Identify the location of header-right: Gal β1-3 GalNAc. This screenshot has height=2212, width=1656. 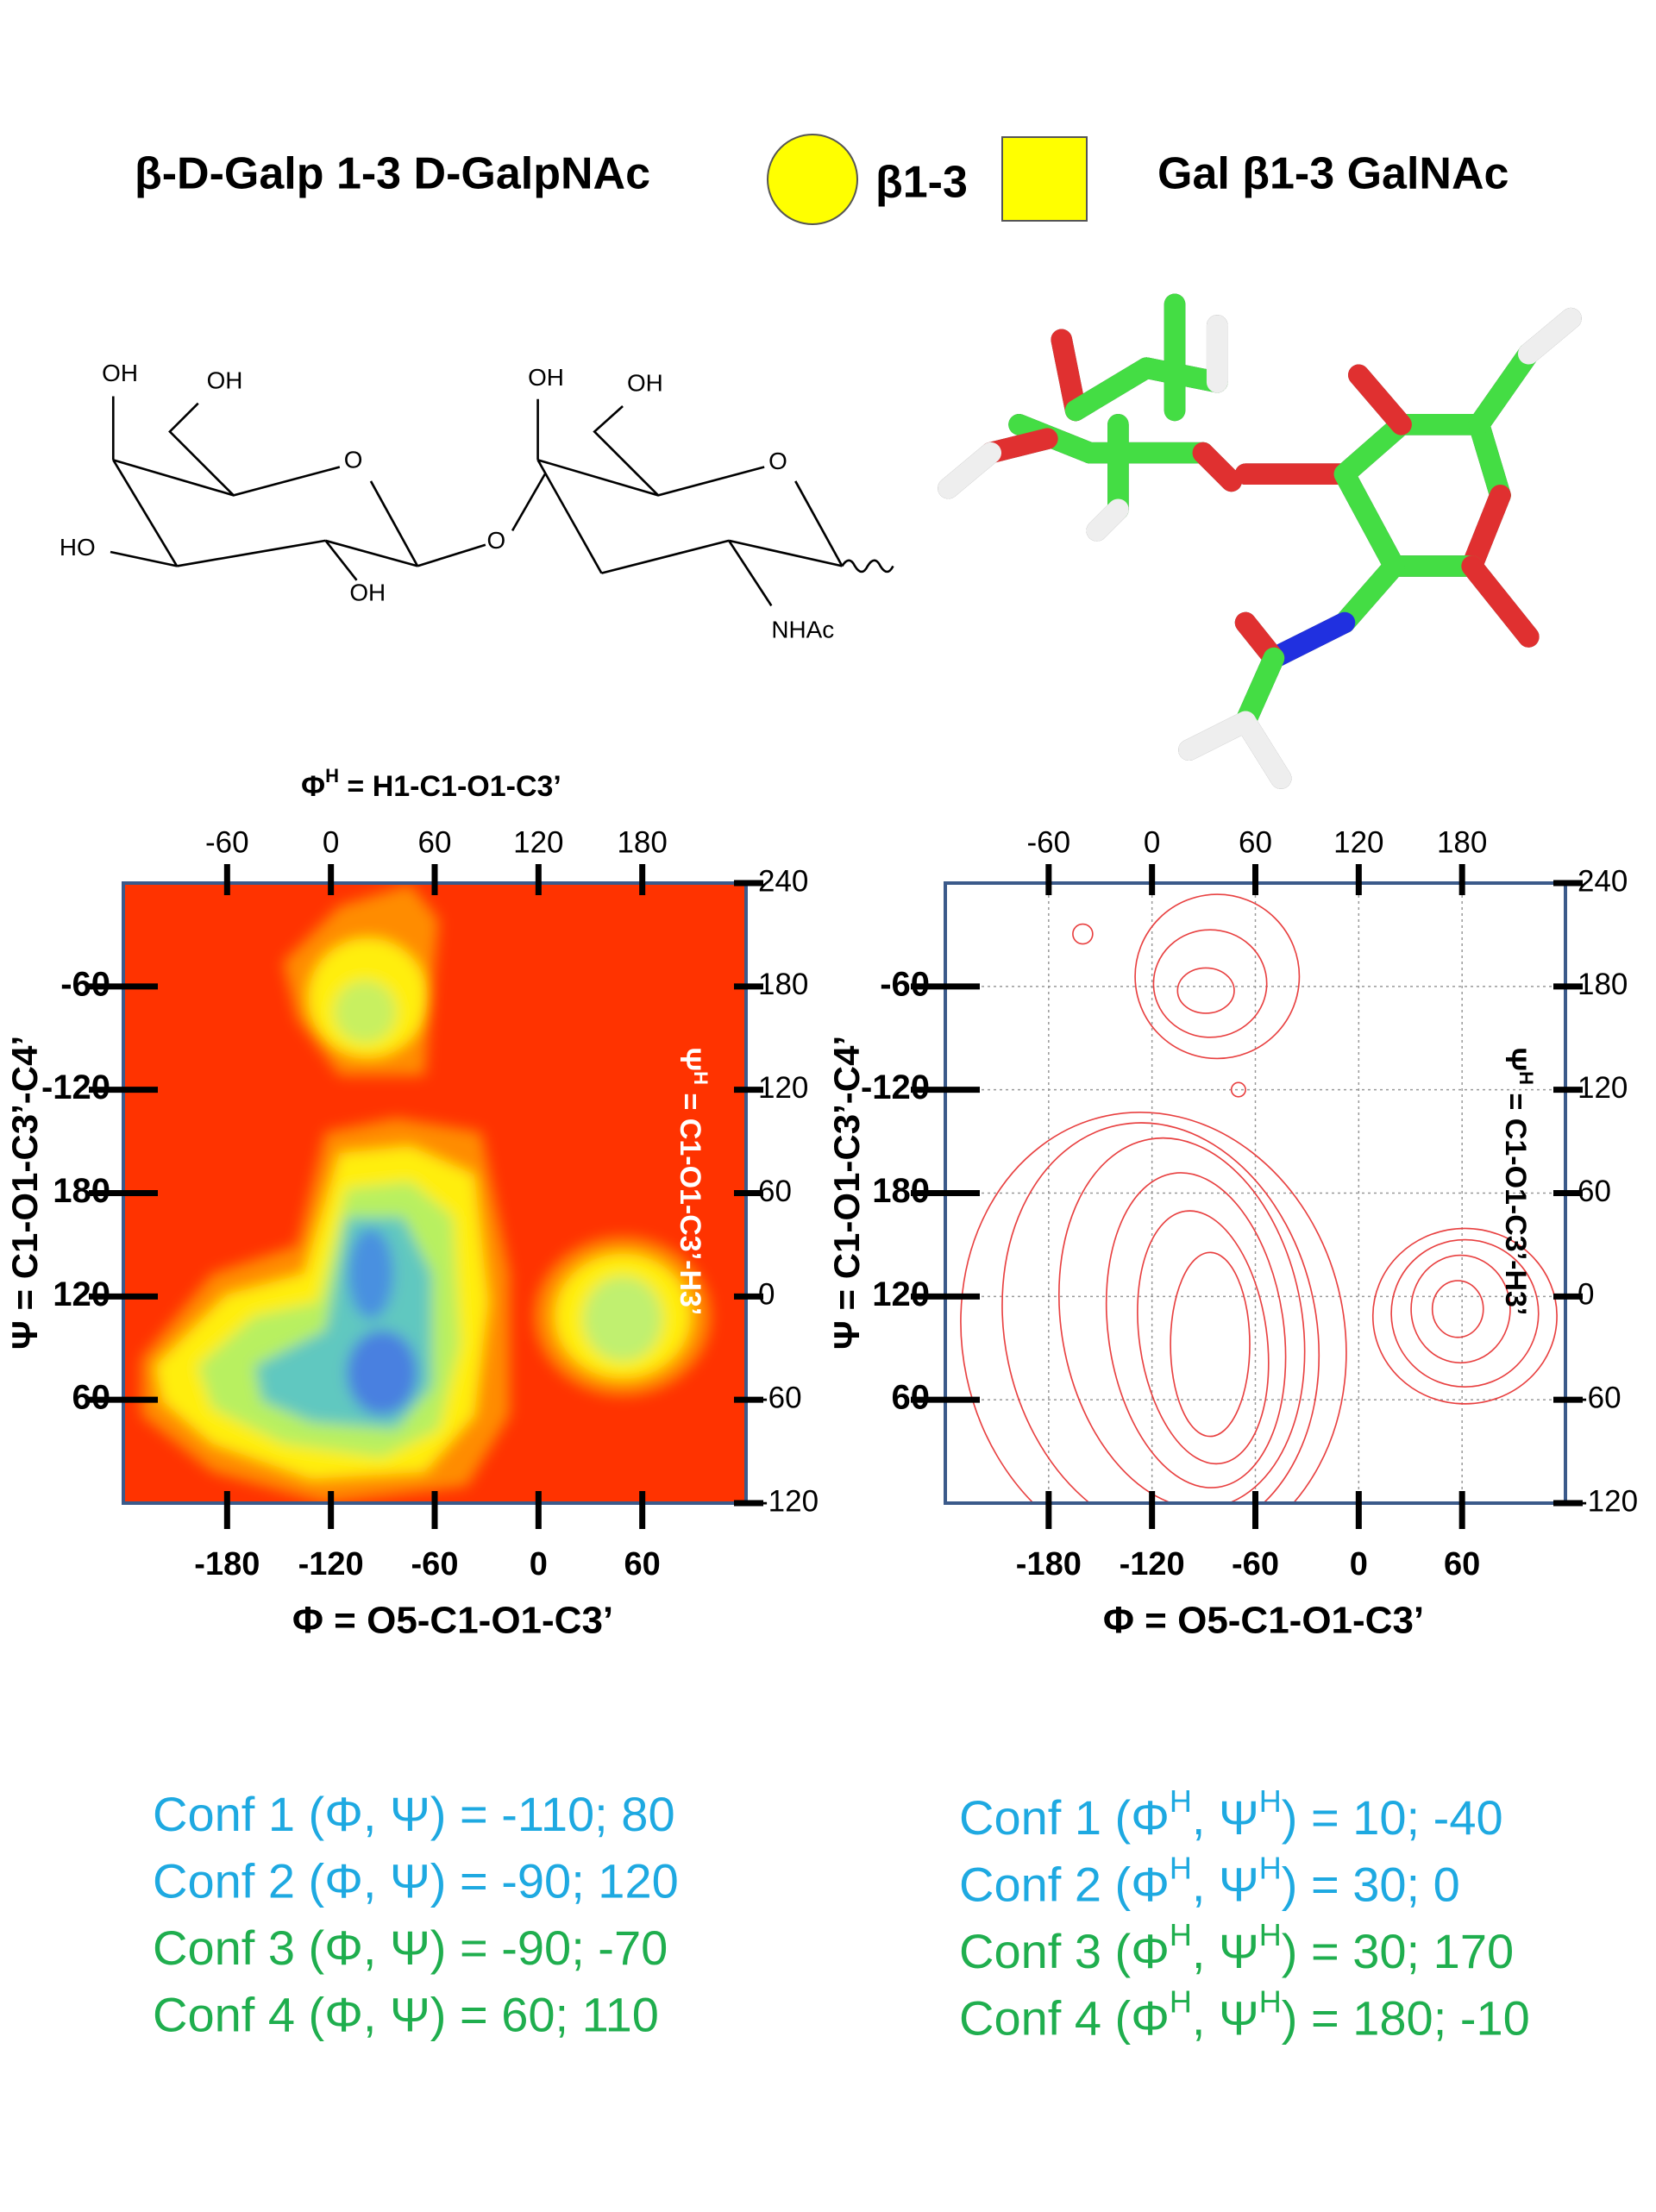
(1333, 174).